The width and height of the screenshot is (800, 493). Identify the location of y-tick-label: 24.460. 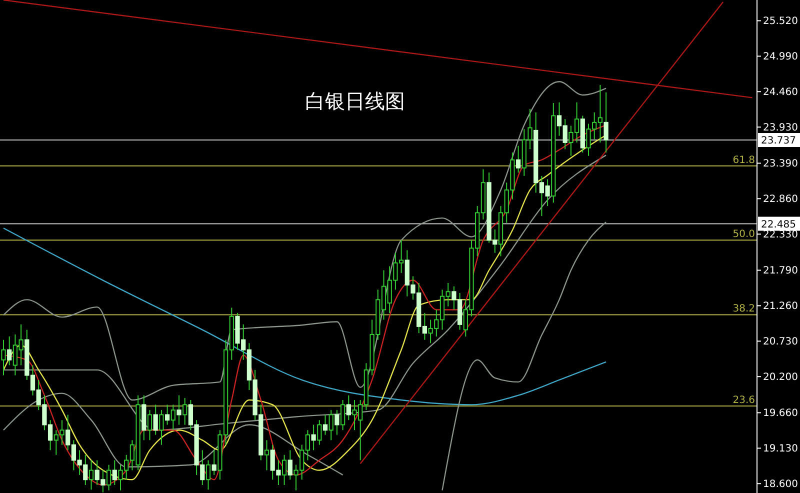
(780, 92).